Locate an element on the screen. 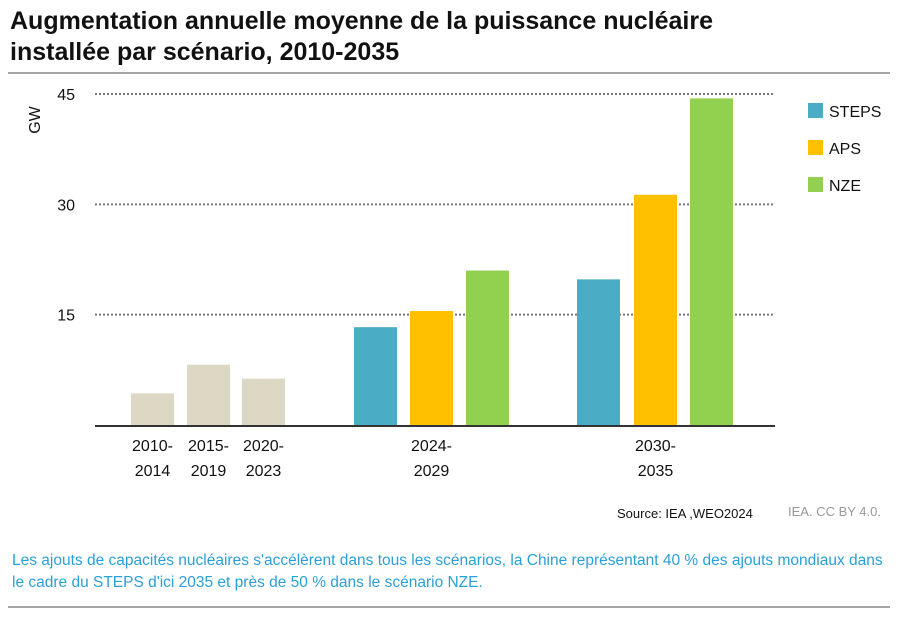 The image size is (900, 623). x-tick-label: 2010- is located at coordinates (152, 446).